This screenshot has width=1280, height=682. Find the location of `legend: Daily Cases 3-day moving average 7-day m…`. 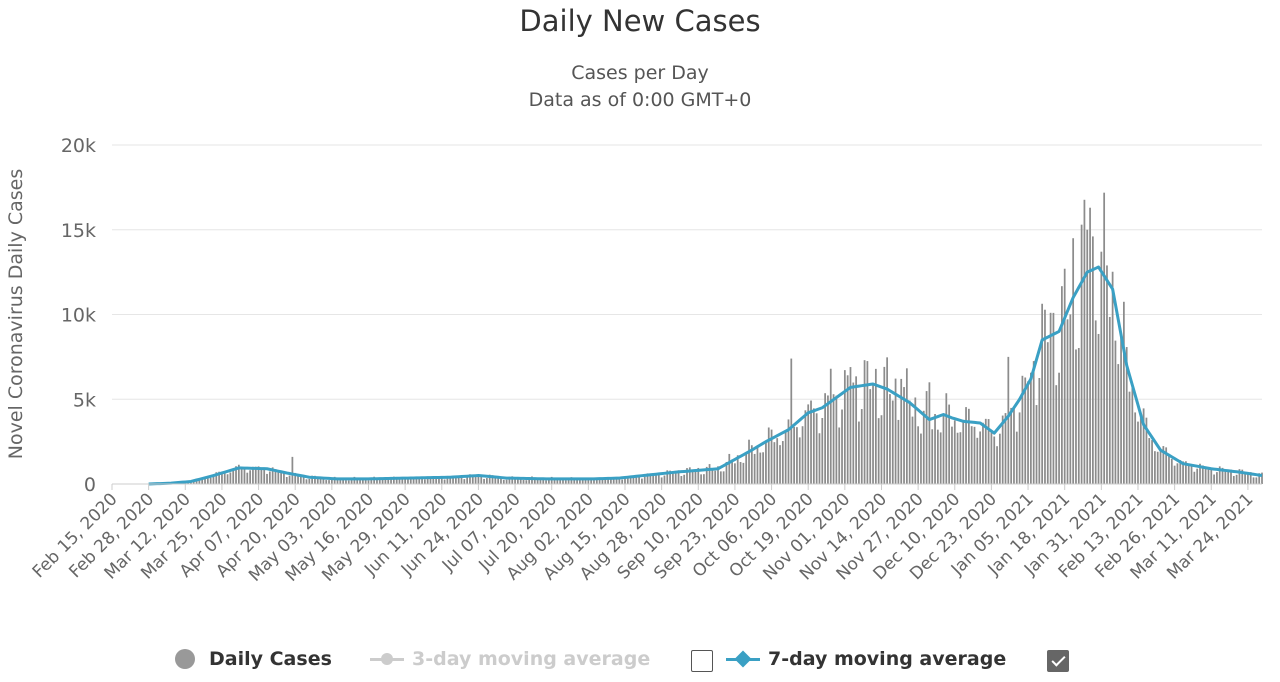

legend: Daily Cases 3-day moving average 7-day m… is located at coordinates (640, 659).